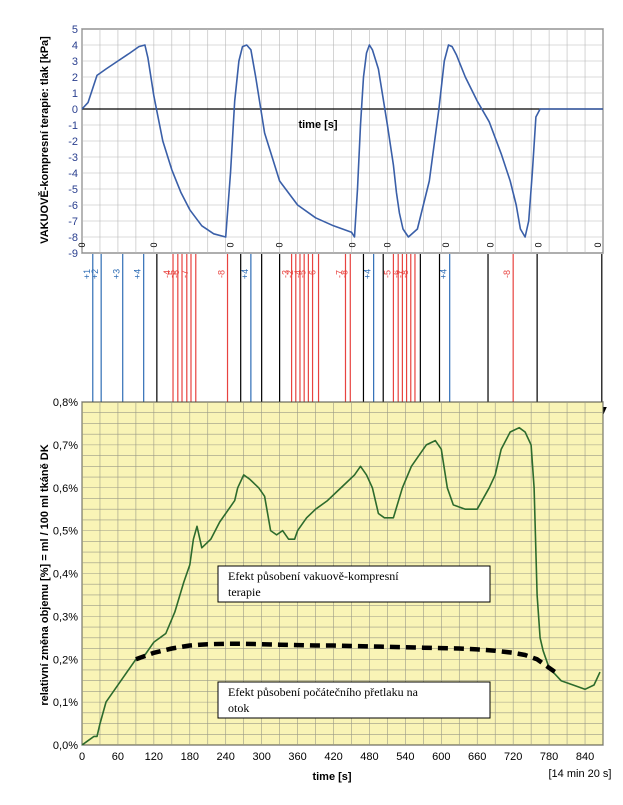 This screenshot has width=623, height=805. Describe the element at coordinates (44, 140) in the screenshot. I see `pressure-y-axis-label: VAKUOVĚ-kompresní terapie: tlak [kPa]` at that location.